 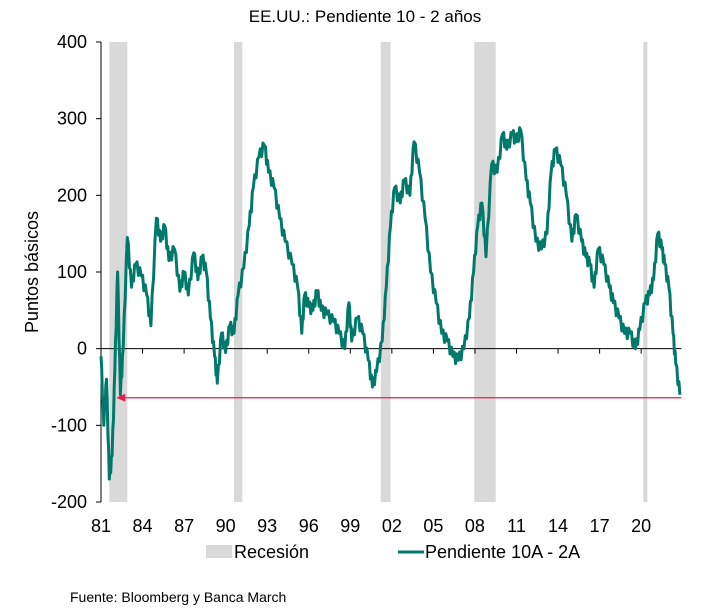 What do you see at coordinates (178, 597) in the screenshot?
I see `source-note: Fuente: Bloomberg y Banca March` at bounding box center [178, 597].